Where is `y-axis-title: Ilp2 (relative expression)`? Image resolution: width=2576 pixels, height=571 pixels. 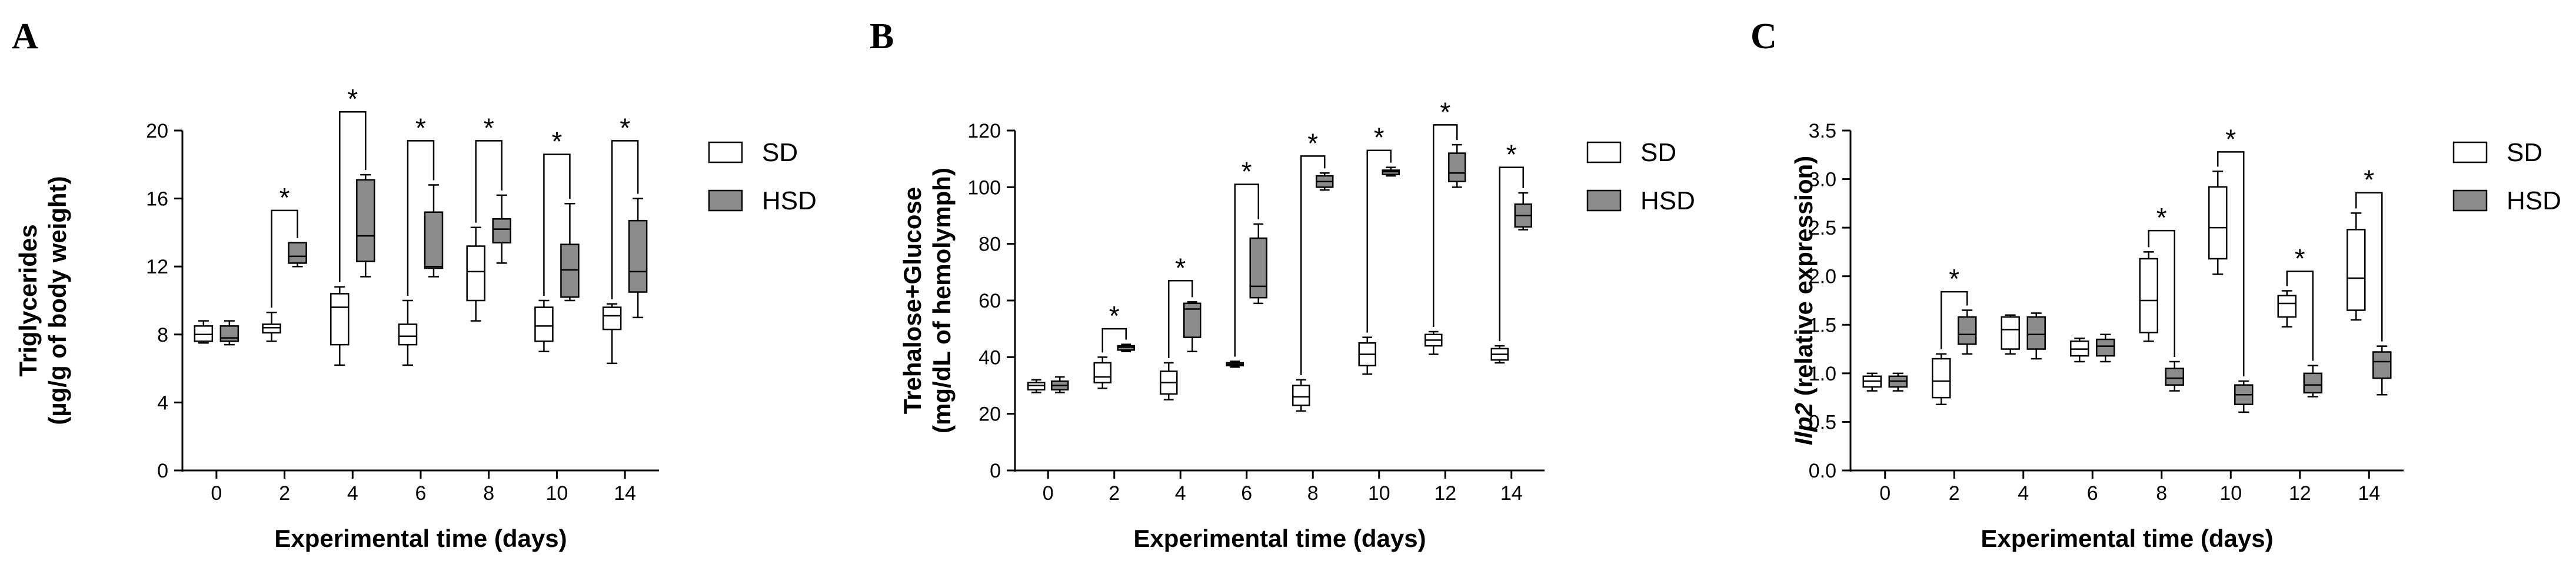
y-axis-title: Ilp2 (relative expression) is located at coordinates (1804, 301).